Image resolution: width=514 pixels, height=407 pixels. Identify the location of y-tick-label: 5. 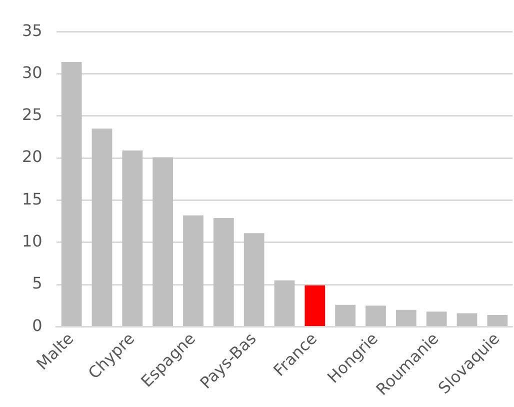
(37, 283).